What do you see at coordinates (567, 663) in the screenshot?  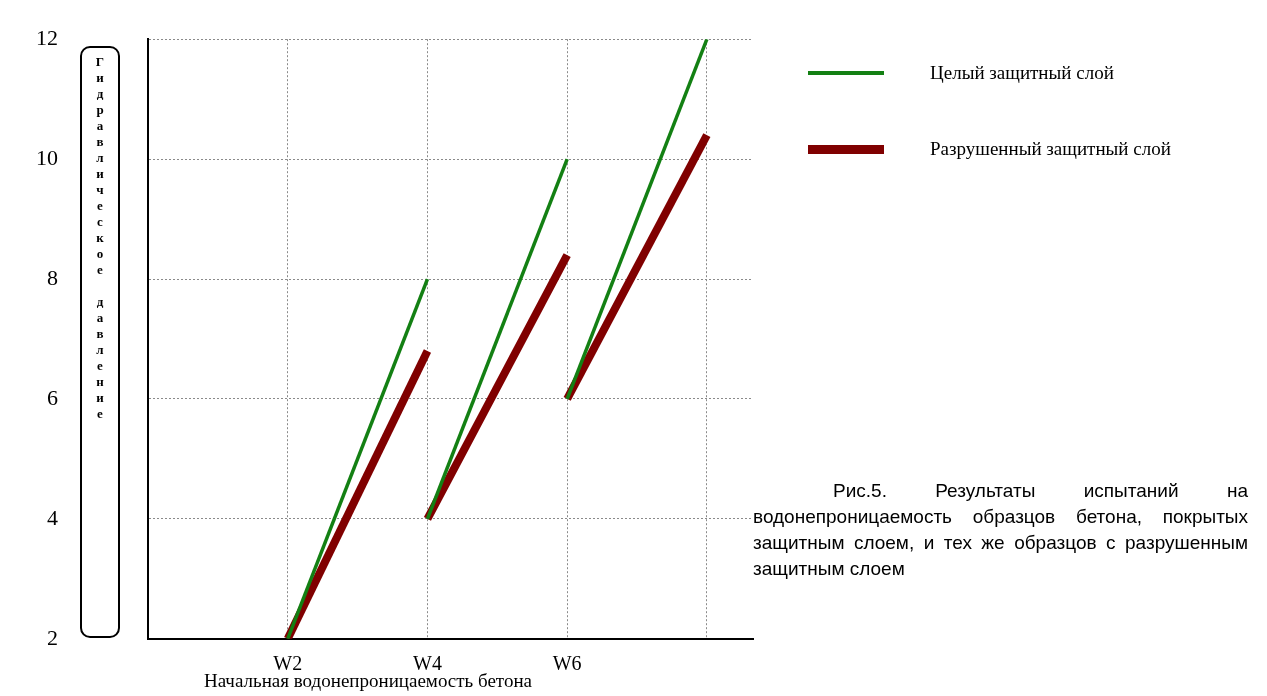 I see `x-tick-label: W6` at bounding box center [567, 663].